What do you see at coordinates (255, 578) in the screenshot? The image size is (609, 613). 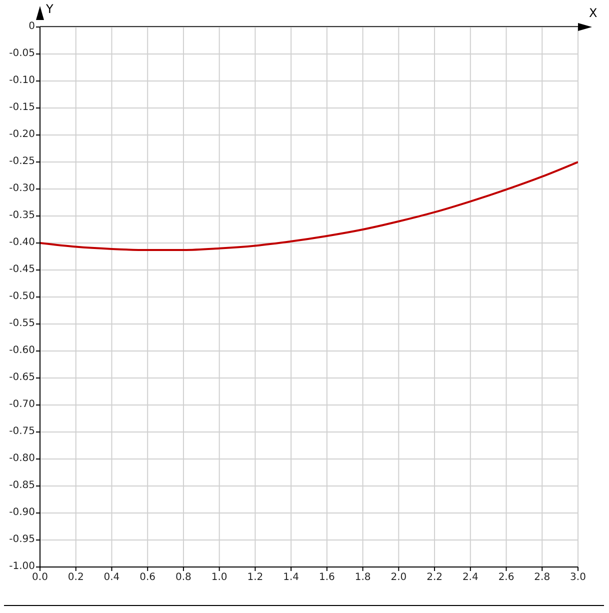 I see `x-tick-label: 1.2` at bounding box center [255, 578].